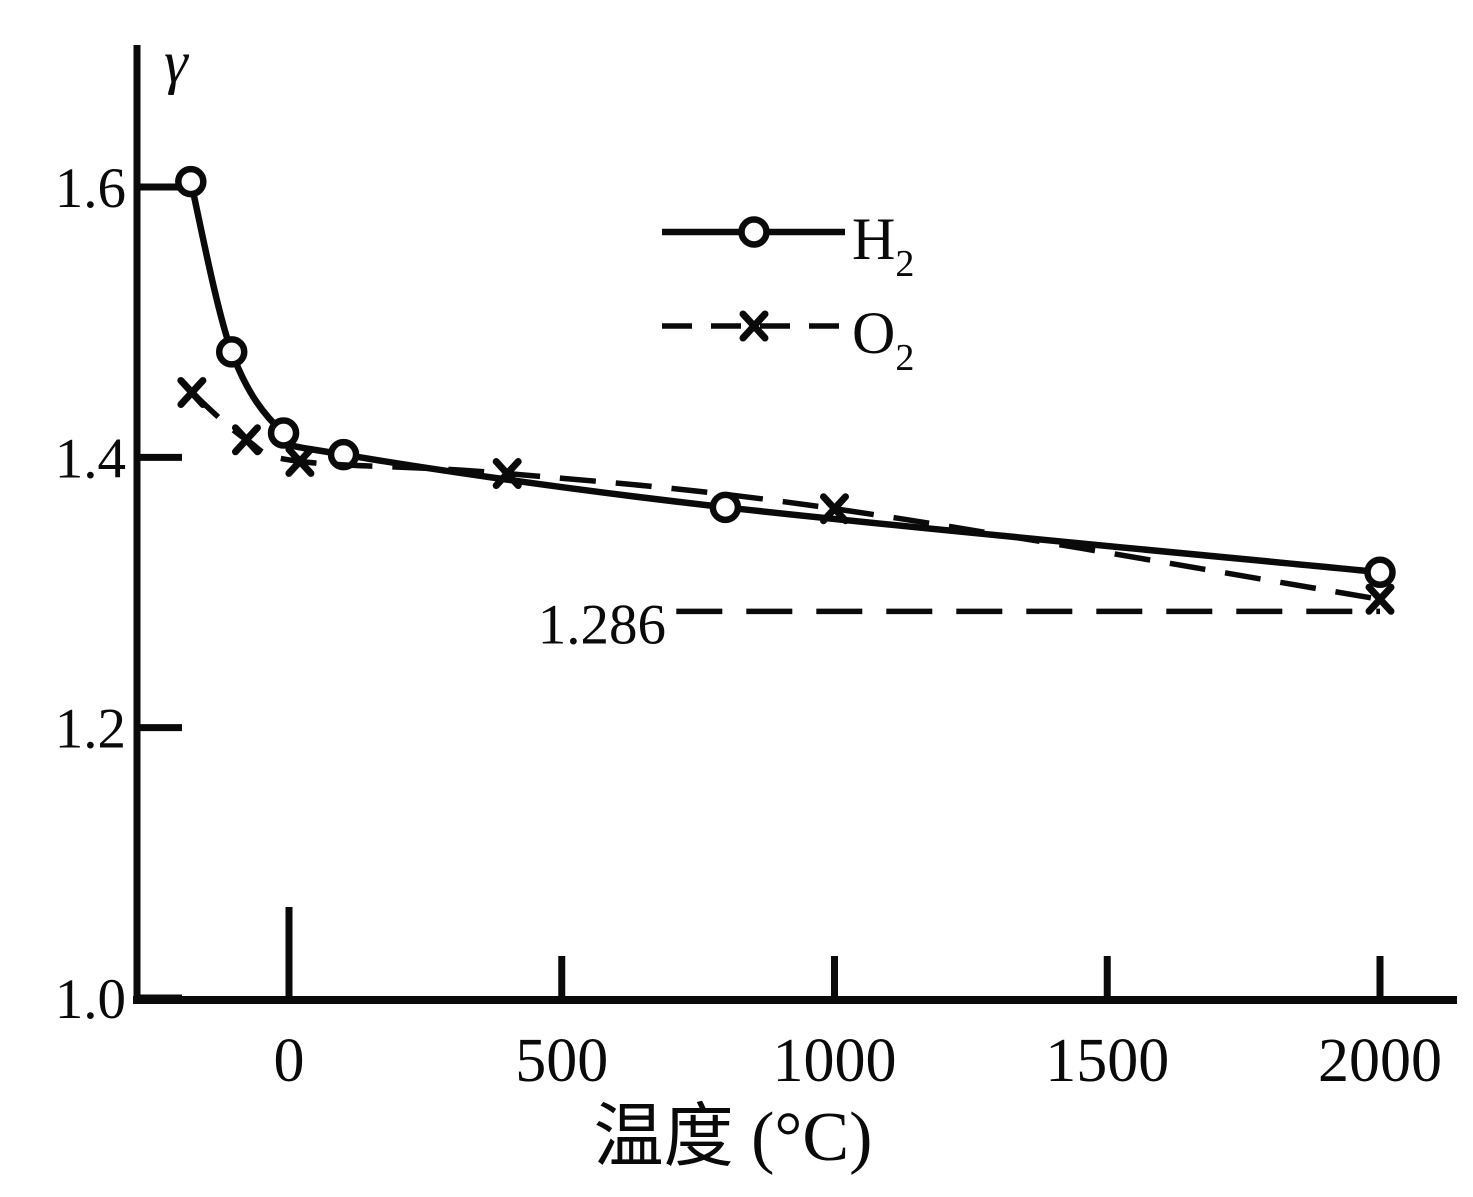 The width and height of the screenshot is (1473, 1197). I want to click on legend-H2-marker-icon, so click(754, 232).